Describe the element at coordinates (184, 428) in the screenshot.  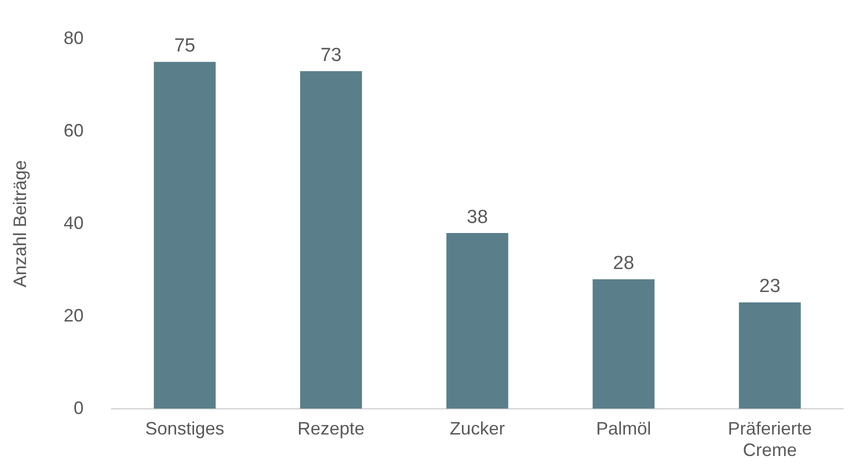
I see `x-tick-label: Sonstiges` at that location.